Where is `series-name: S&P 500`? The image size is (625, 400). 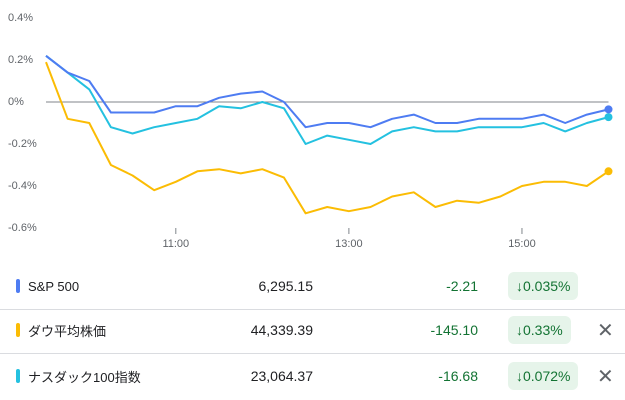 series-name: S&P 500 is located at coordinates (54, 286).